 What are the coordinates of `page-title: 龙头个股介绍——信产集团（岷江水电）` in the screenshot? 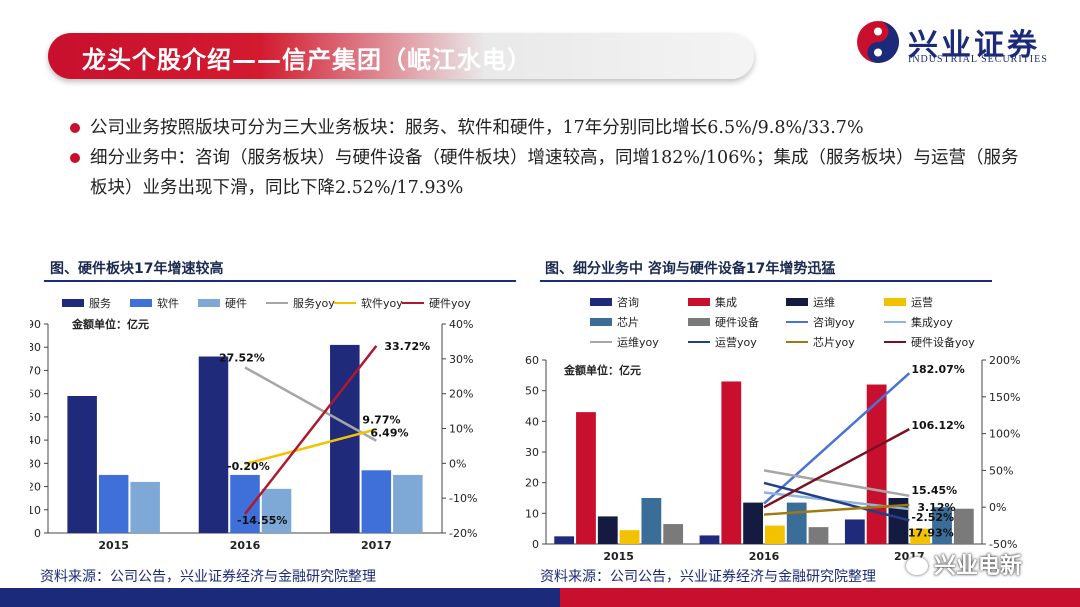 It's located at (307, 60).